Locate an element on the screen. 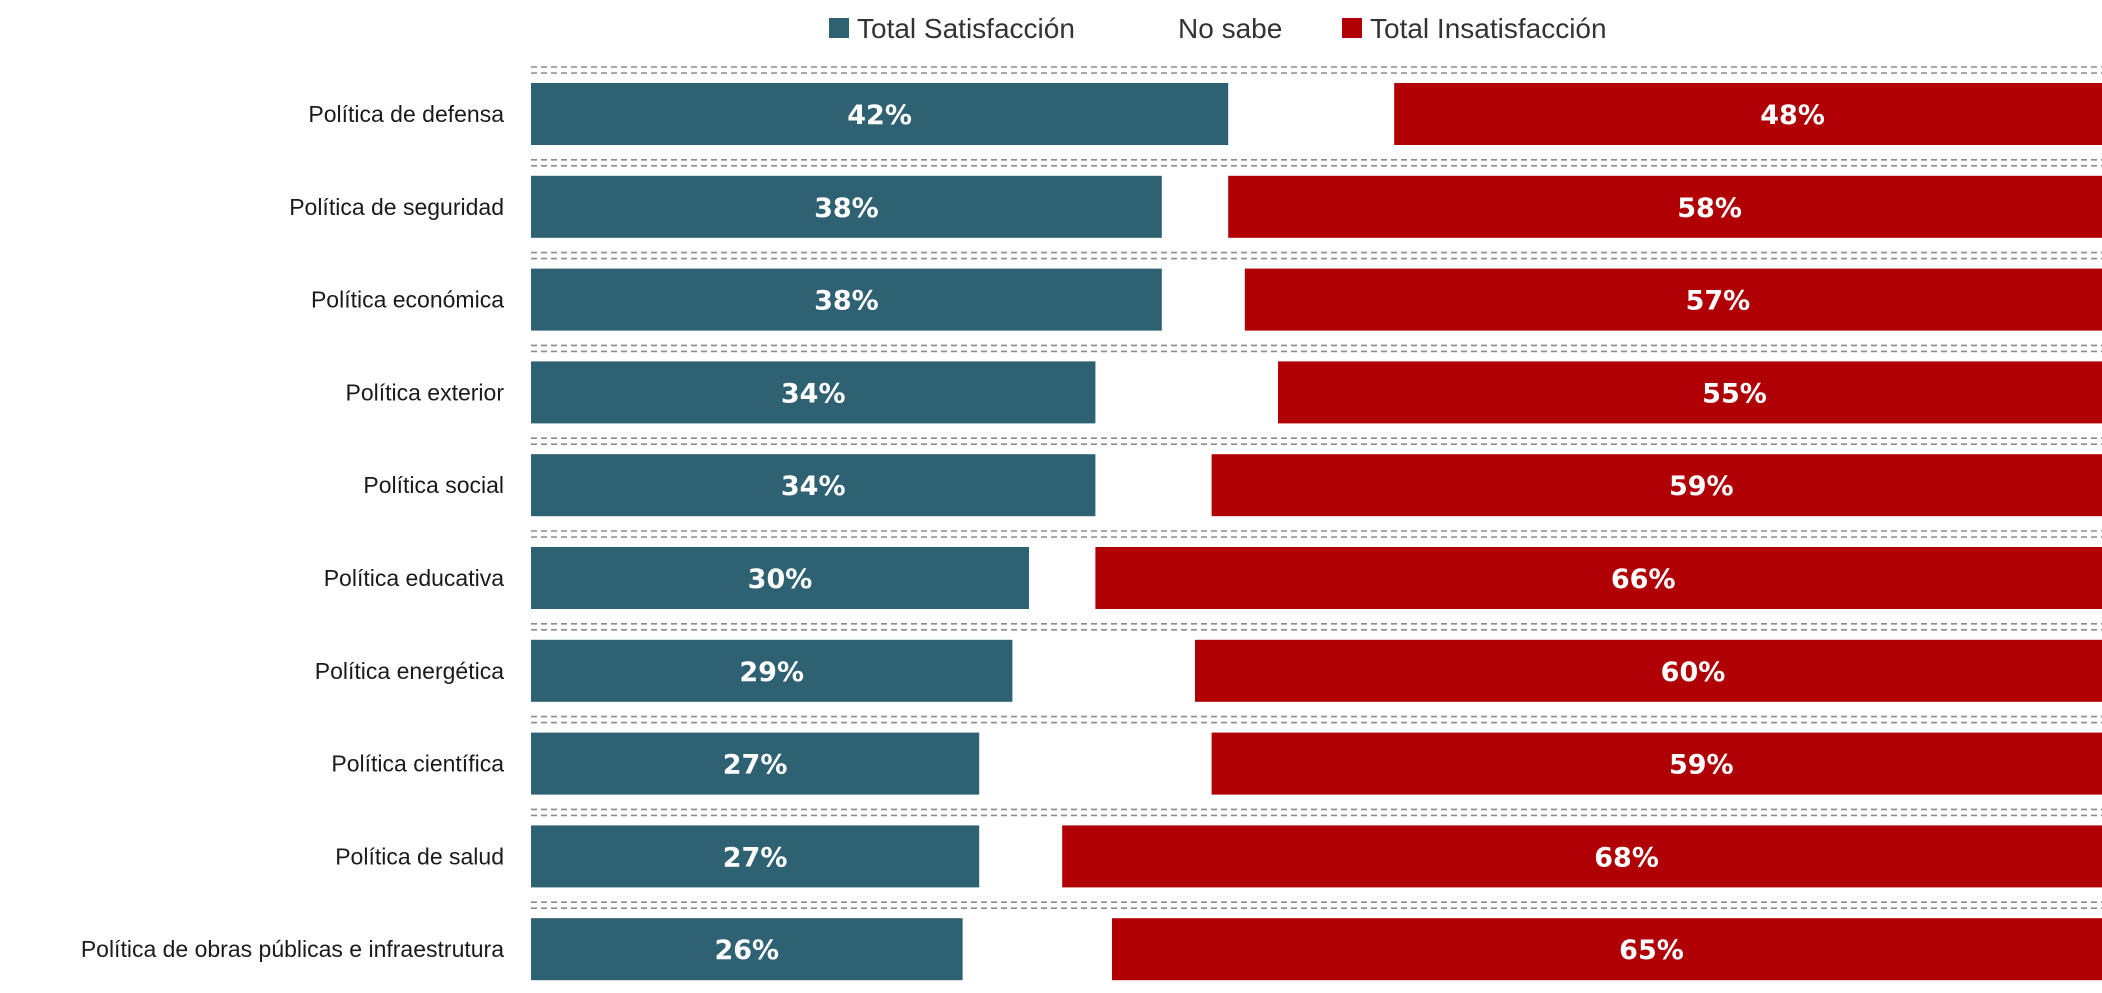 The image size is (2102, 993). data-label: 26% is located at coordinates (746, 950).